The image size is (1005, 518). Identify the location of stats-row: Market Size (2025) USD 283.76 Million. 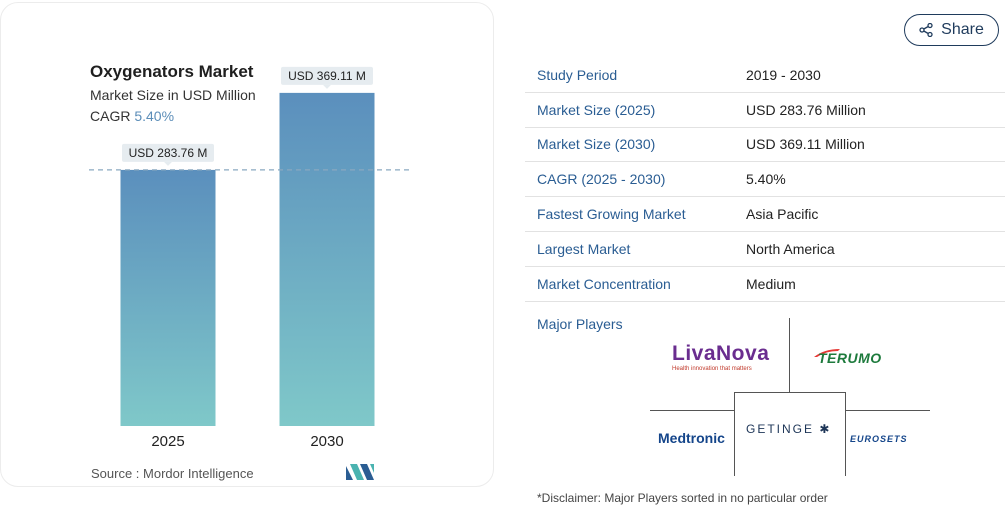
(765, 110).